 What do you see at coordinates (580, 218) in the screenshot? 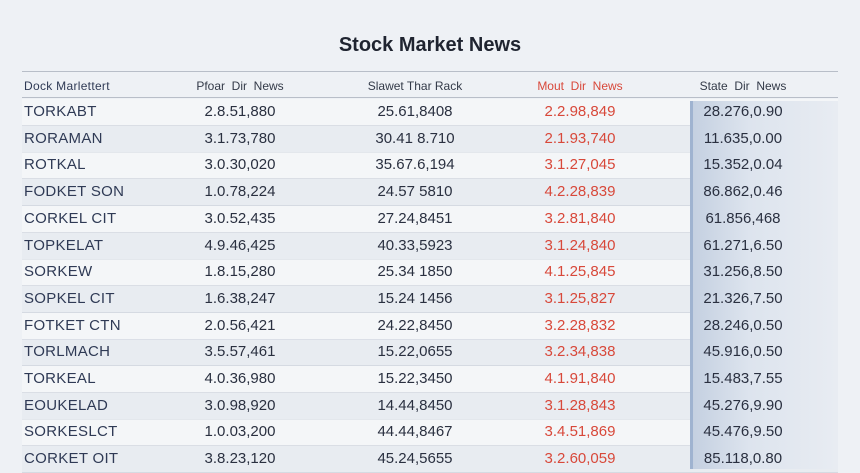
I see `row-value: 3.2.81,840` at bounding box center [580, 218].